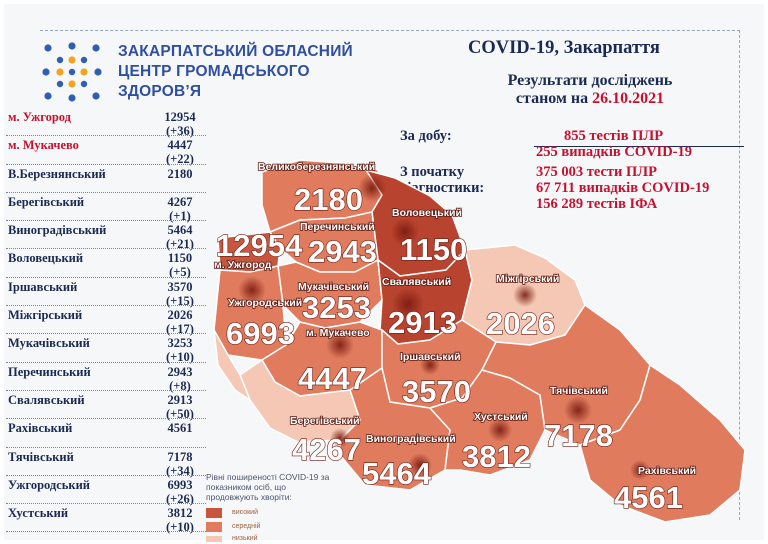 The width and height of the screenshot is (768, 544). I want to click on district-name: Ужгородський, so click(49, 484).